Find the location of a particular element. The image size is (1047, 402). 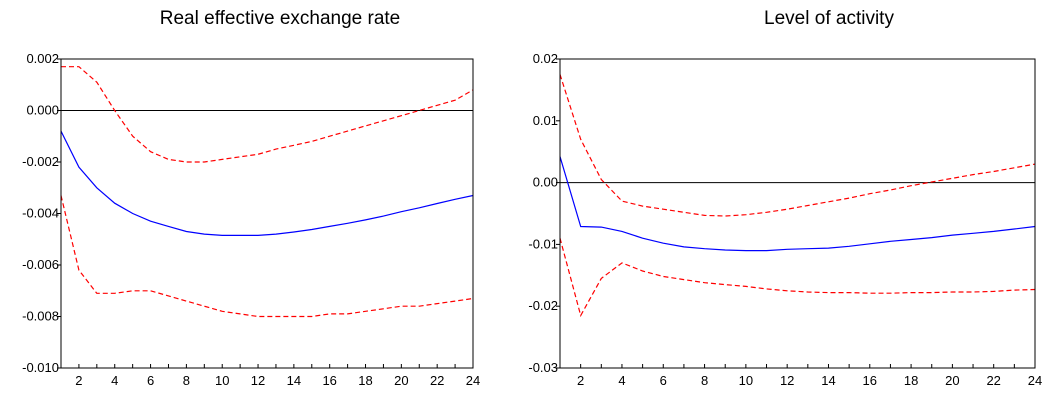

y-tick-label: -0.006 is located at coordinates (40, 264).